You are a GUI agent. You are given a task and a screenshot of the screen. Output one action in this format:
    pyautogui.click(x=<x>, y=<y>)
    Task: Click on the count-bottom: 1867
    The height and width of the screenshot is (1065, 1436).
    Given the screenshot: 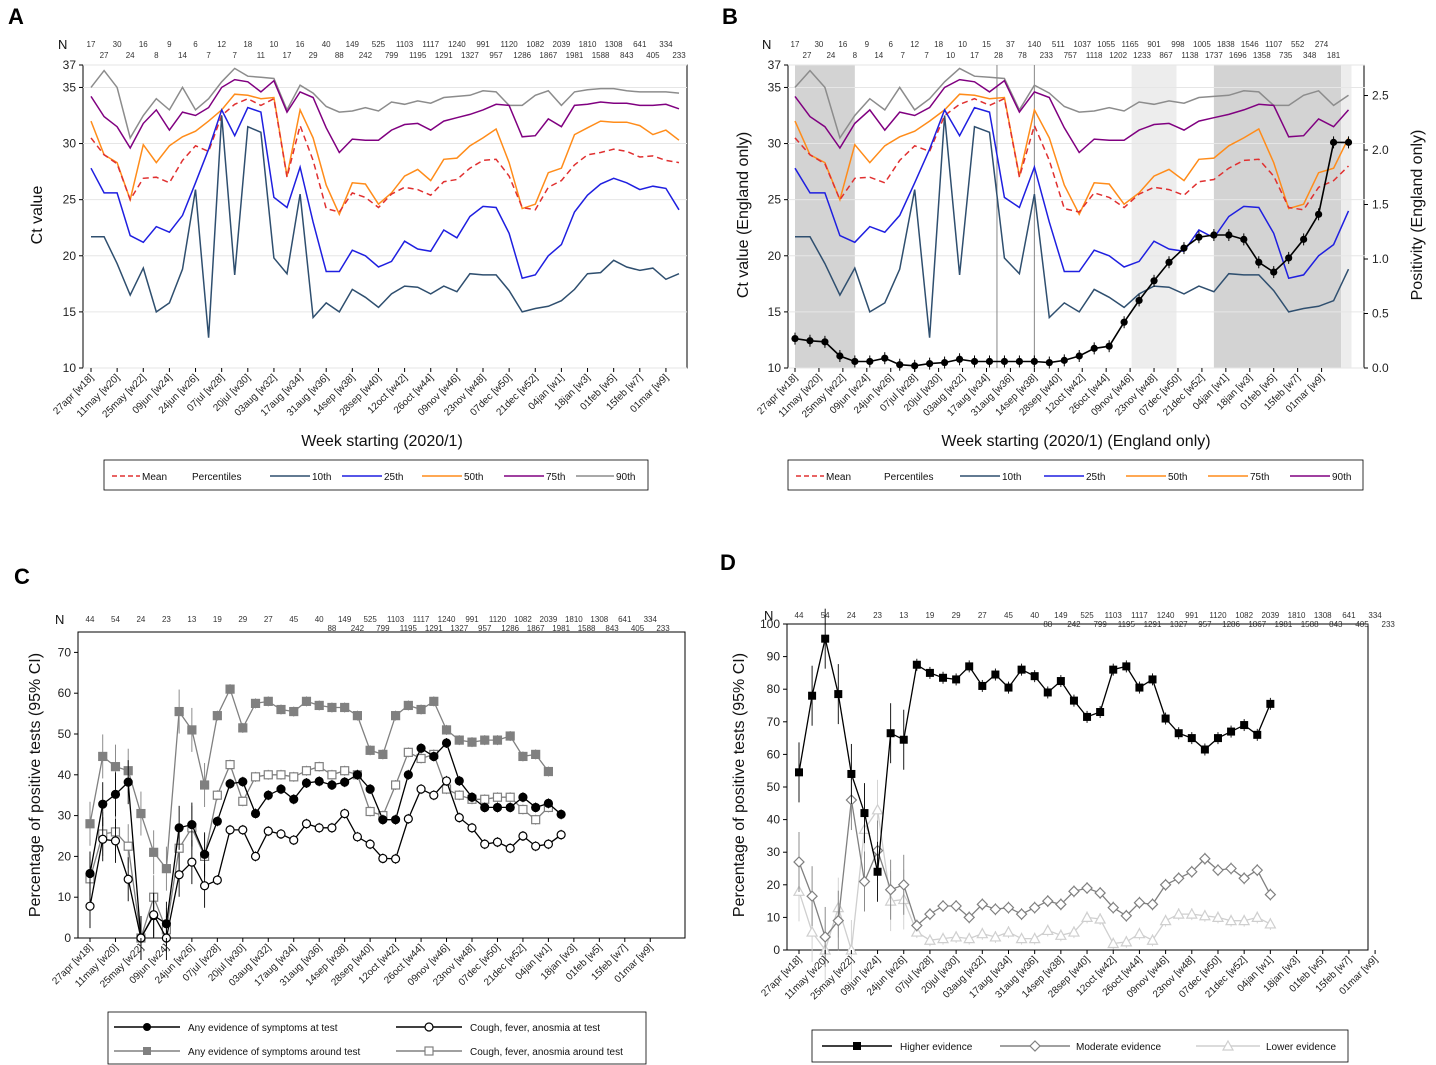 What is the action you would take?
    pyautogui.click(x=548, y=55)
    